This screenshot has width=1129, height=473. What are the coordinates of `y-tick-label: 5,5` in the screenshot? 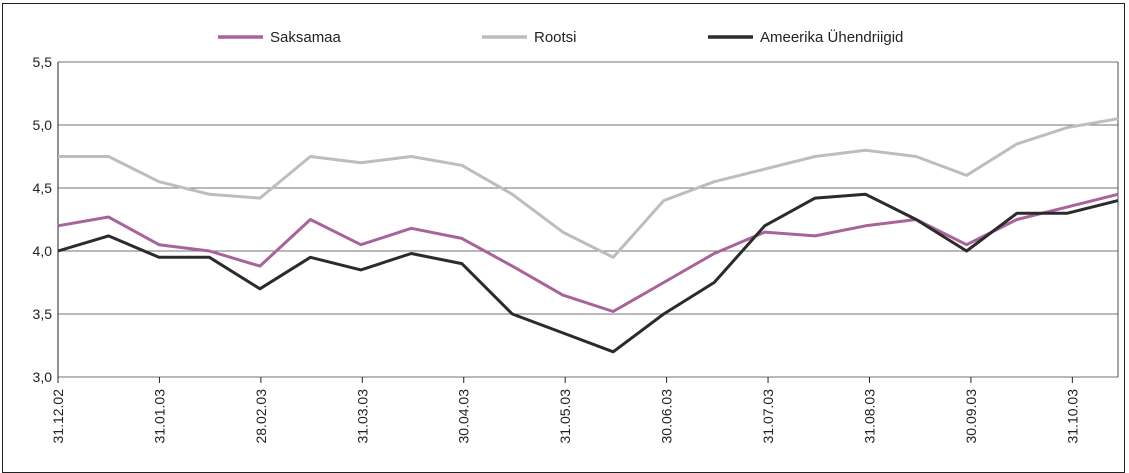 It's located at (43, 62).